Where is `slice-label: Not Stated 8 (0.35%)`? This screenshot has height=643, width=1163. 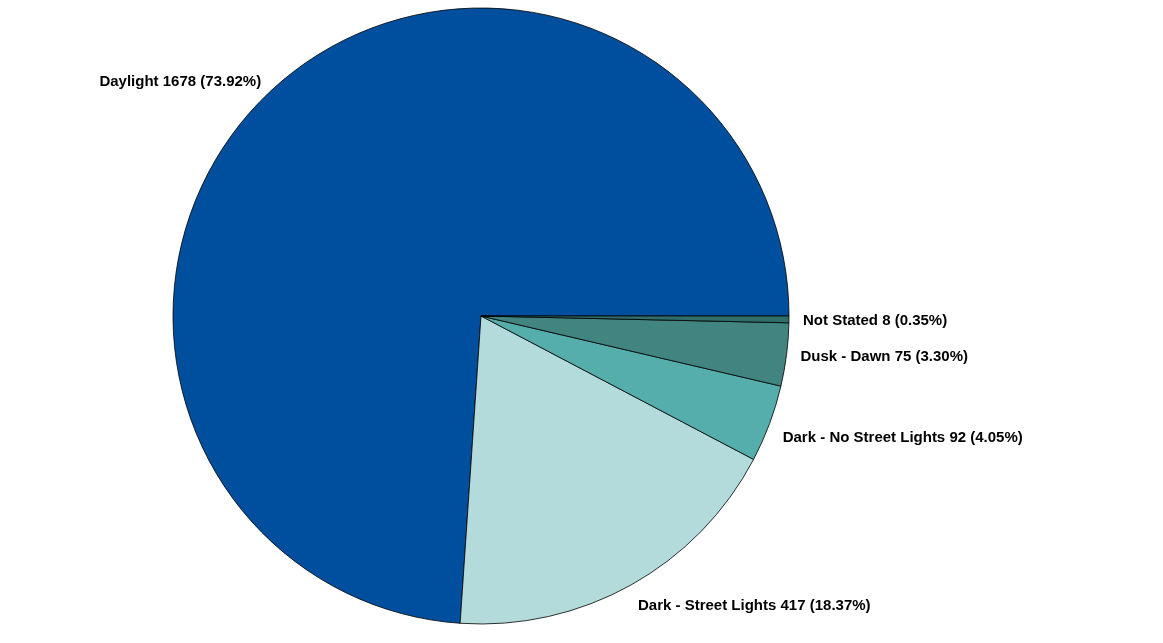
slice-label: Not Stated 8 (0.35%) is located at coordinates (875, 319).